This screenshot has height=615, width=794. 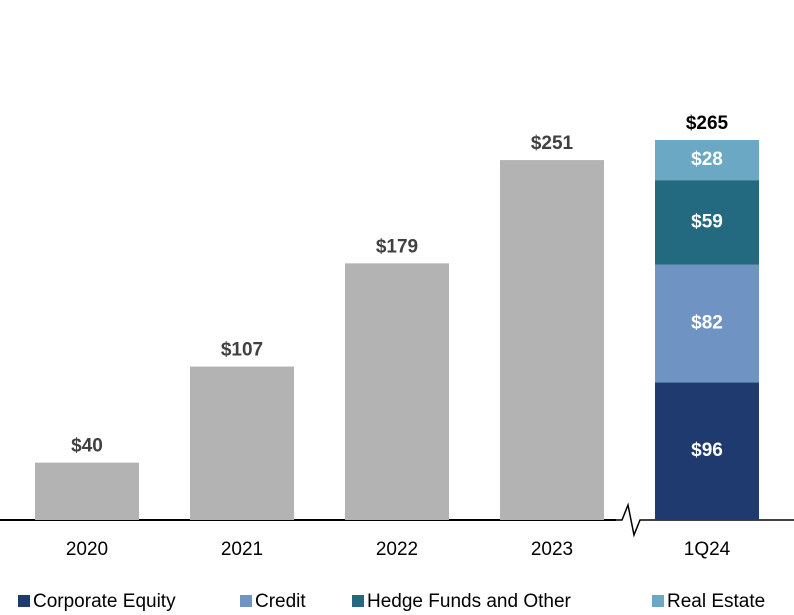 What do you see at coordinates (242, 549) in the screenshot?
I see `x-tick-label: 2021` at bounding box center [242, 549].